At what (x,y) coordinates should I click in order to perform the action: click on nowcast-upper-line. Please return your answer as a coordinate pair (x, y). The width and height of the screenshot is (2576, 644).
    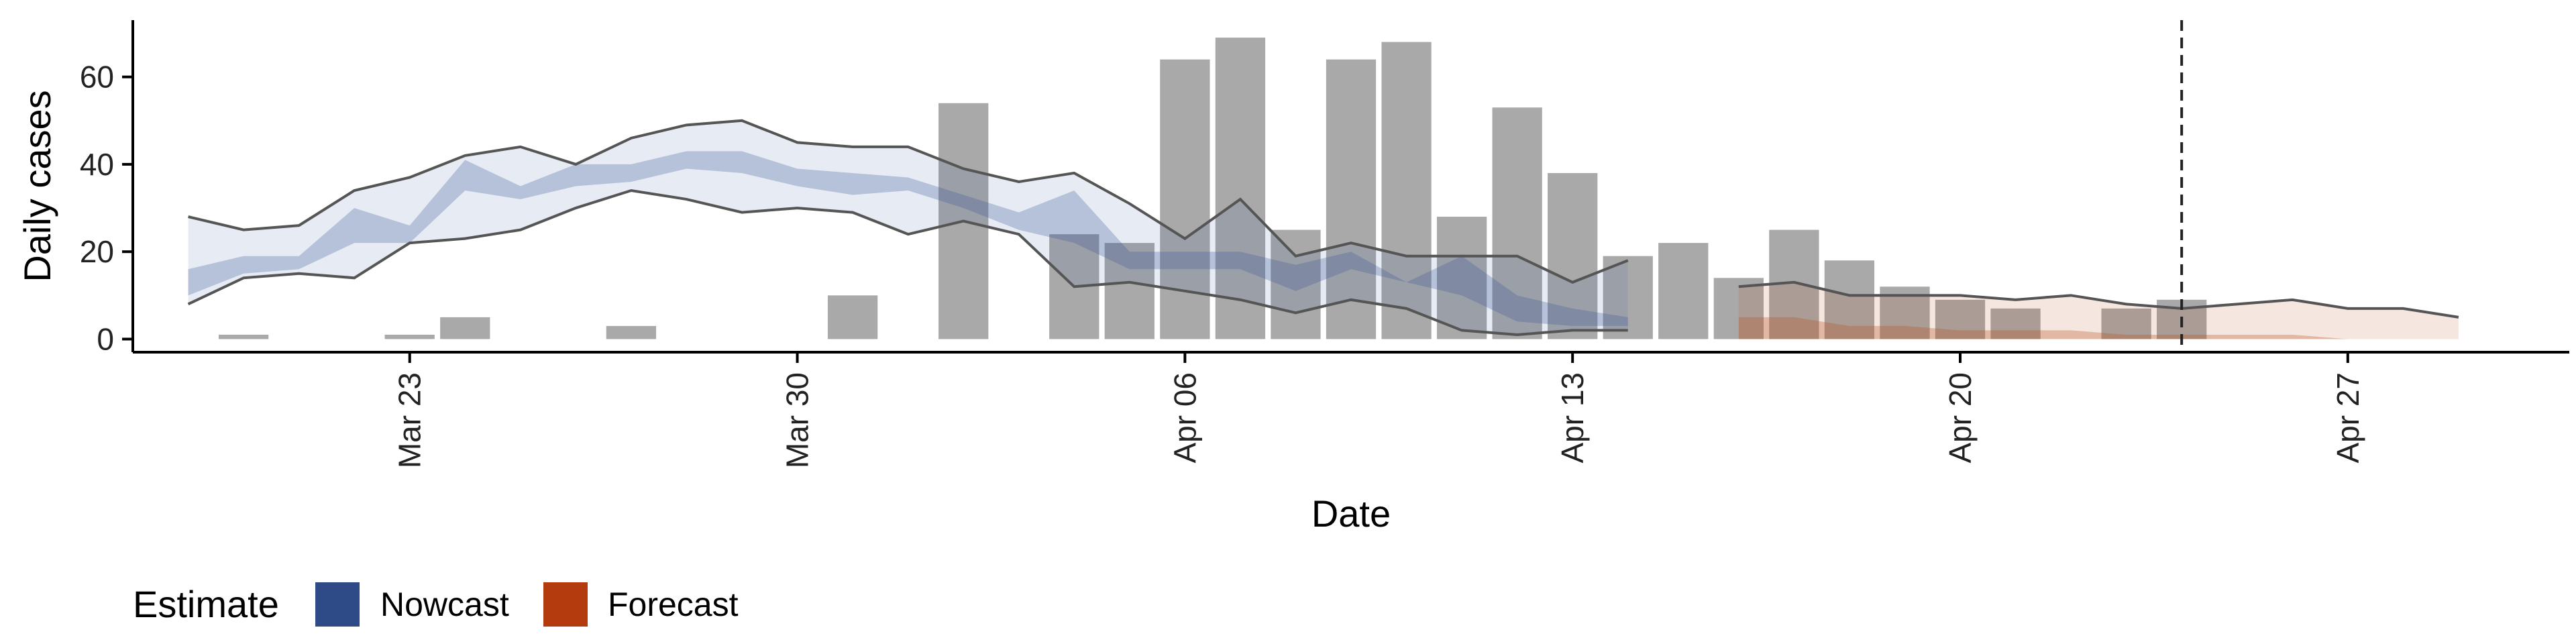
    Looking at the image, I should click on (908, 201).